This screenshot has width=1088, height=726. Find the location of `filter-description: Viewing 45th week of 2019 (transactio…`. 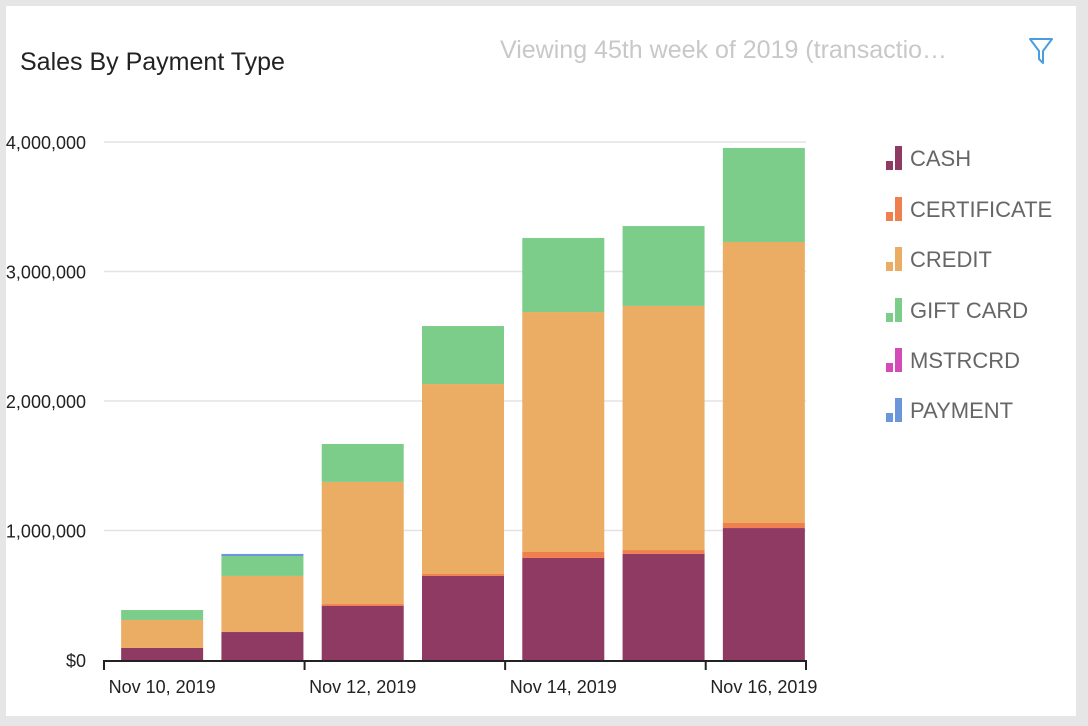

filter-description: Viewing 45th week of 2019 (transactio… is located at coordinates (724, 50).